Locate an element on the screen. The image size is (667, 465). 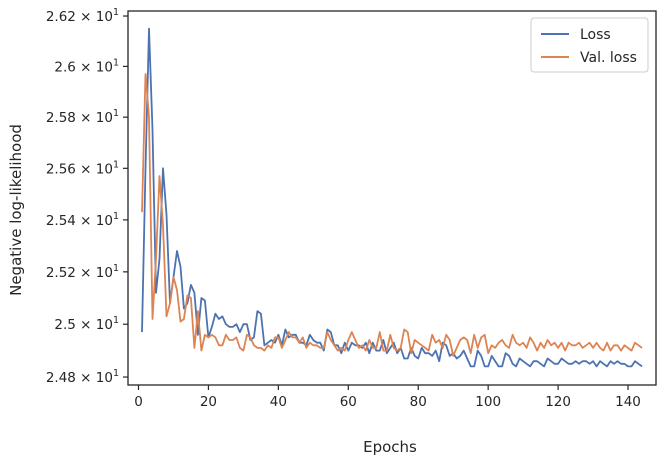
y-tick-mantissa: 2.58 × 10 is located at coordinates (79, 118).